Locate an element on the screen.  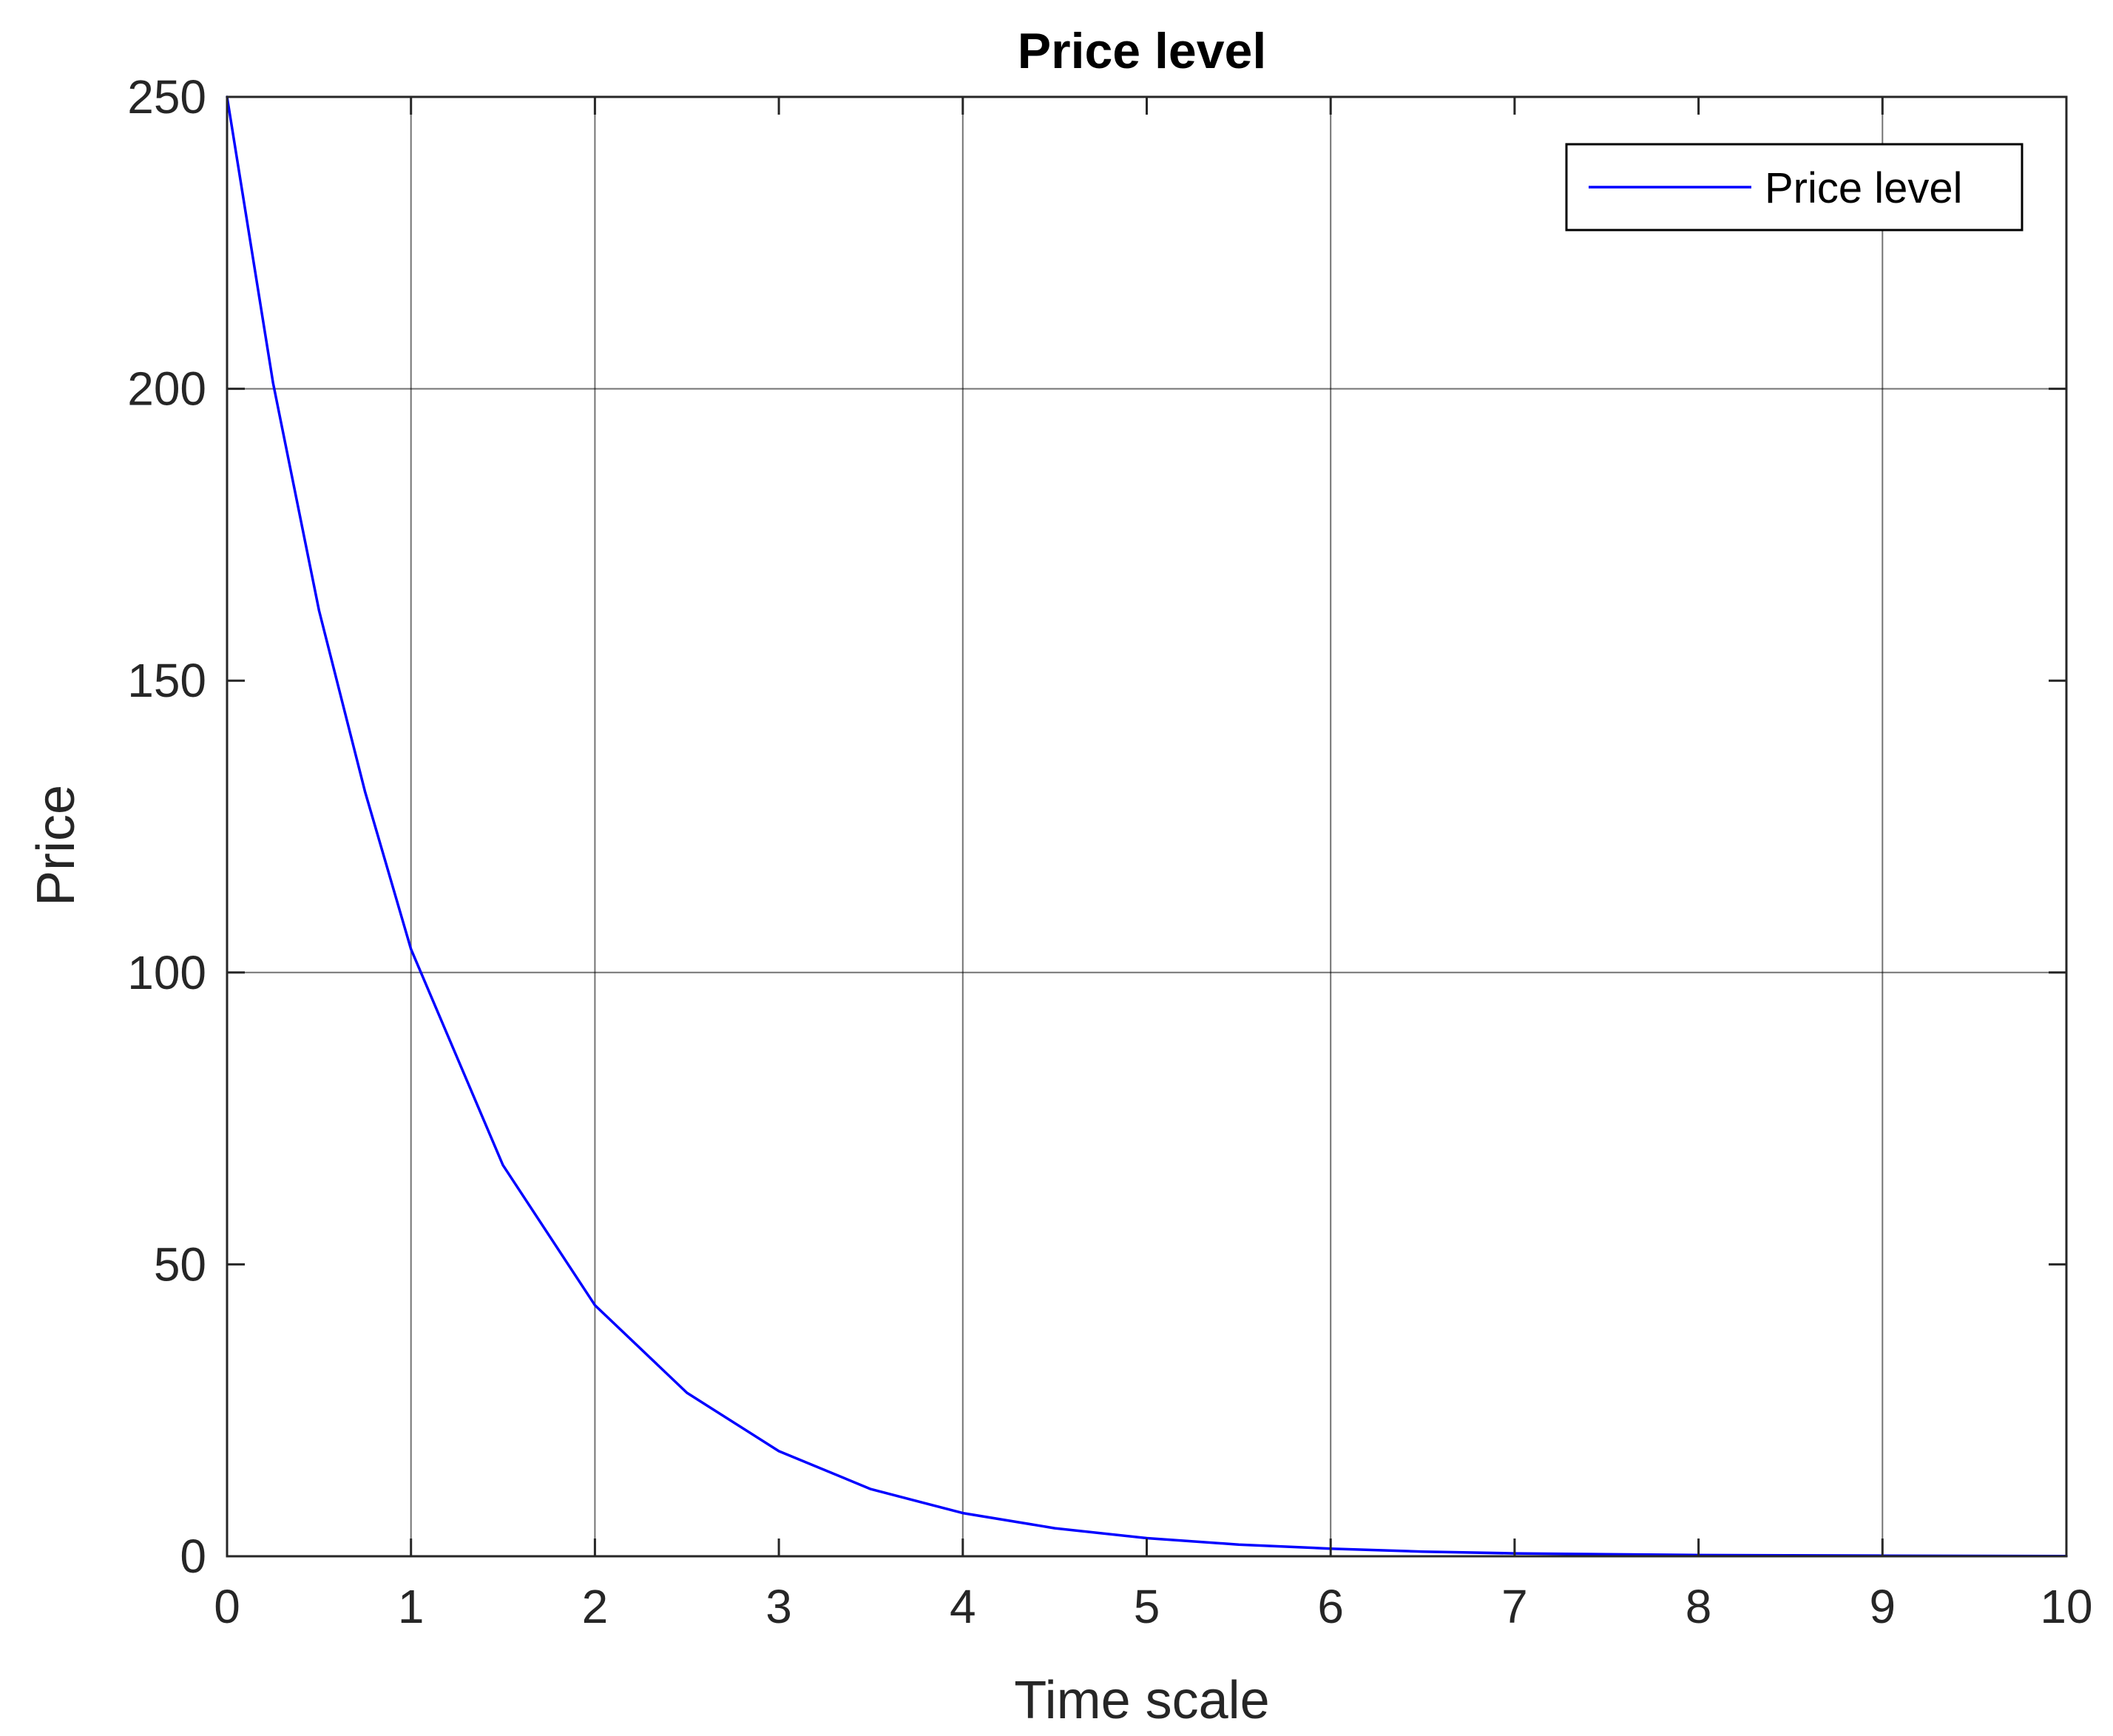
x-tick-label: 8 is located at coordinates (1699, 1606).